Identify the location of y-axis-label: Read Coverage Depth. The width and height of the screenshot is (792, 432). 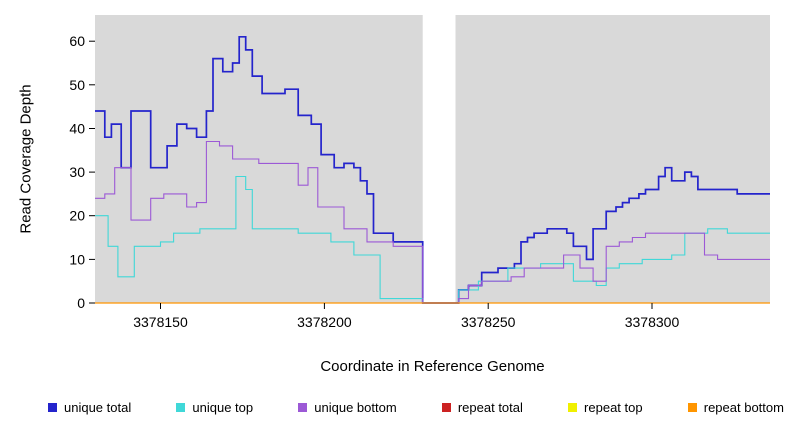
(26, 159).